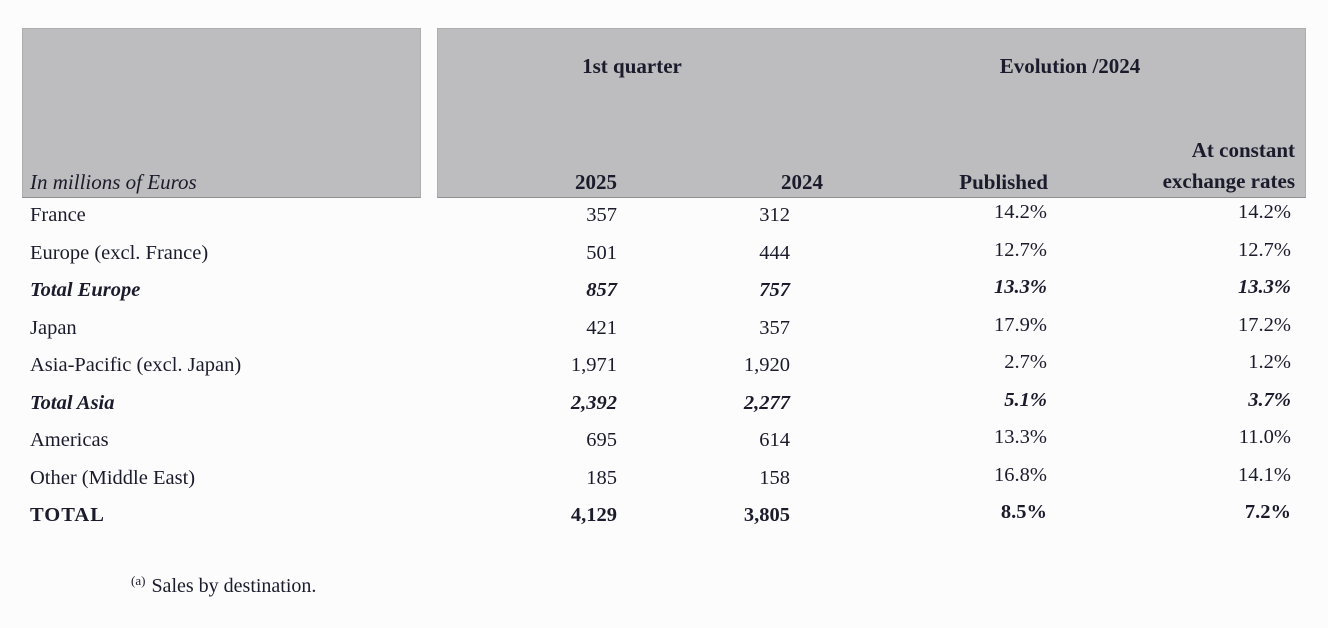 The height and width of the screenshot is (628, 1328). I want to click on row-label: Total Europe, so click(85, 290).